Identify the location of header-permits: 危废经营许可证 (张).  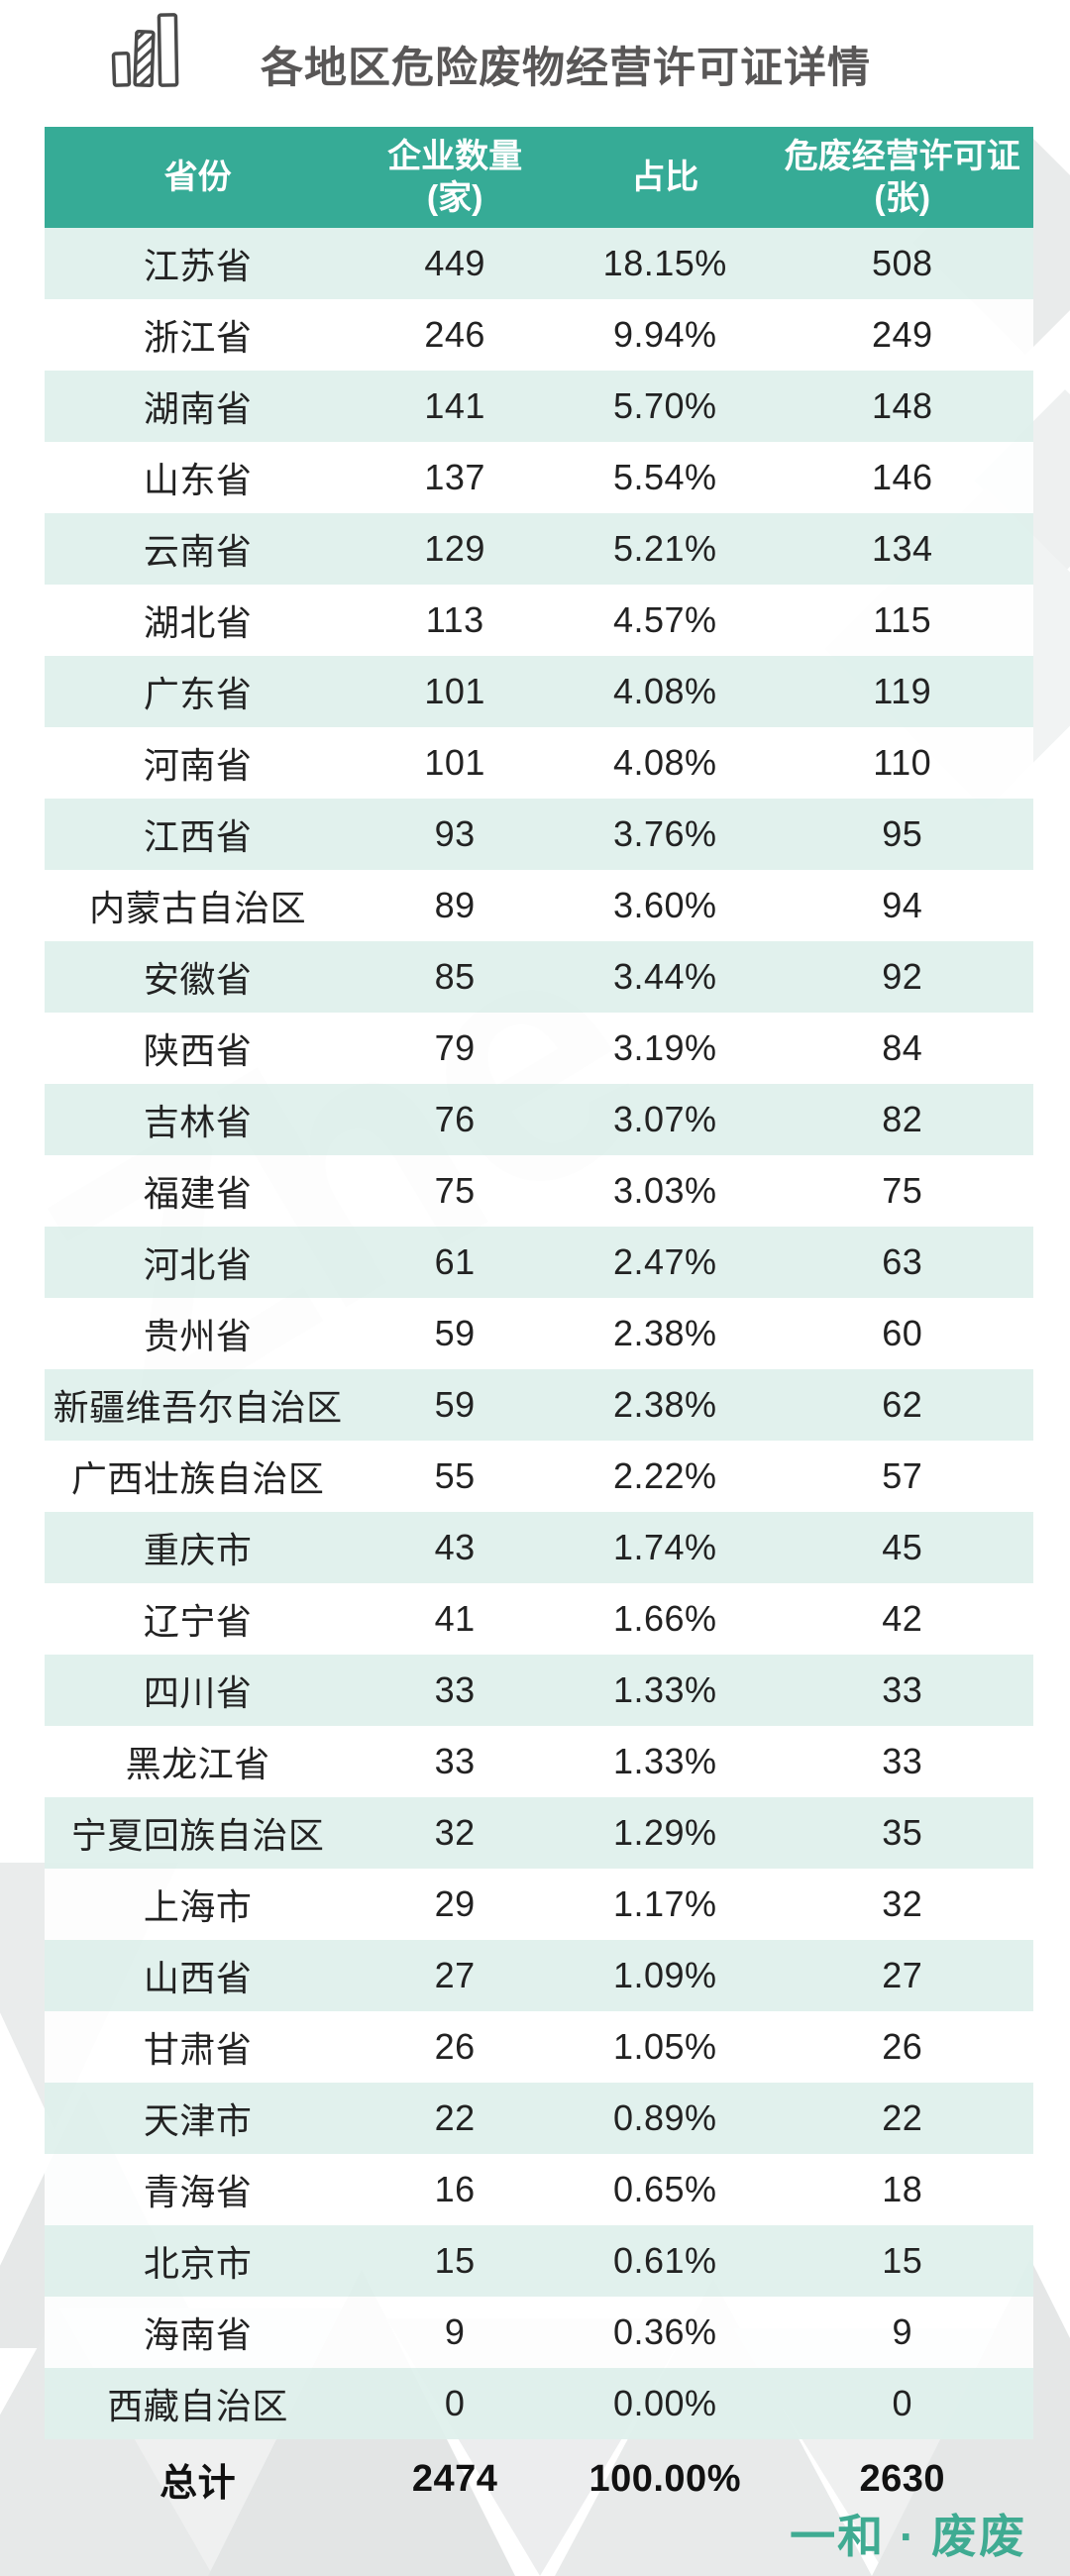
(902, 177).